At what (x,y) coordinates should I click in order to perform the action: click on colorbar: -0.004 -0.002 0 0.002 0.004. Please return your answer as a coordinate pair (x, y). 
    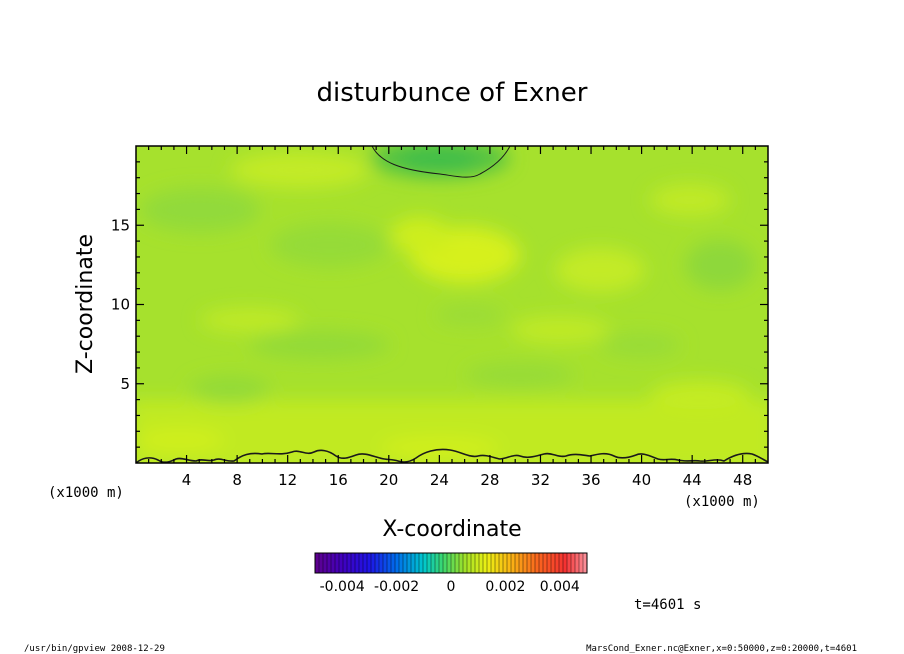
    Looking at the image, I should click on (451, 573).